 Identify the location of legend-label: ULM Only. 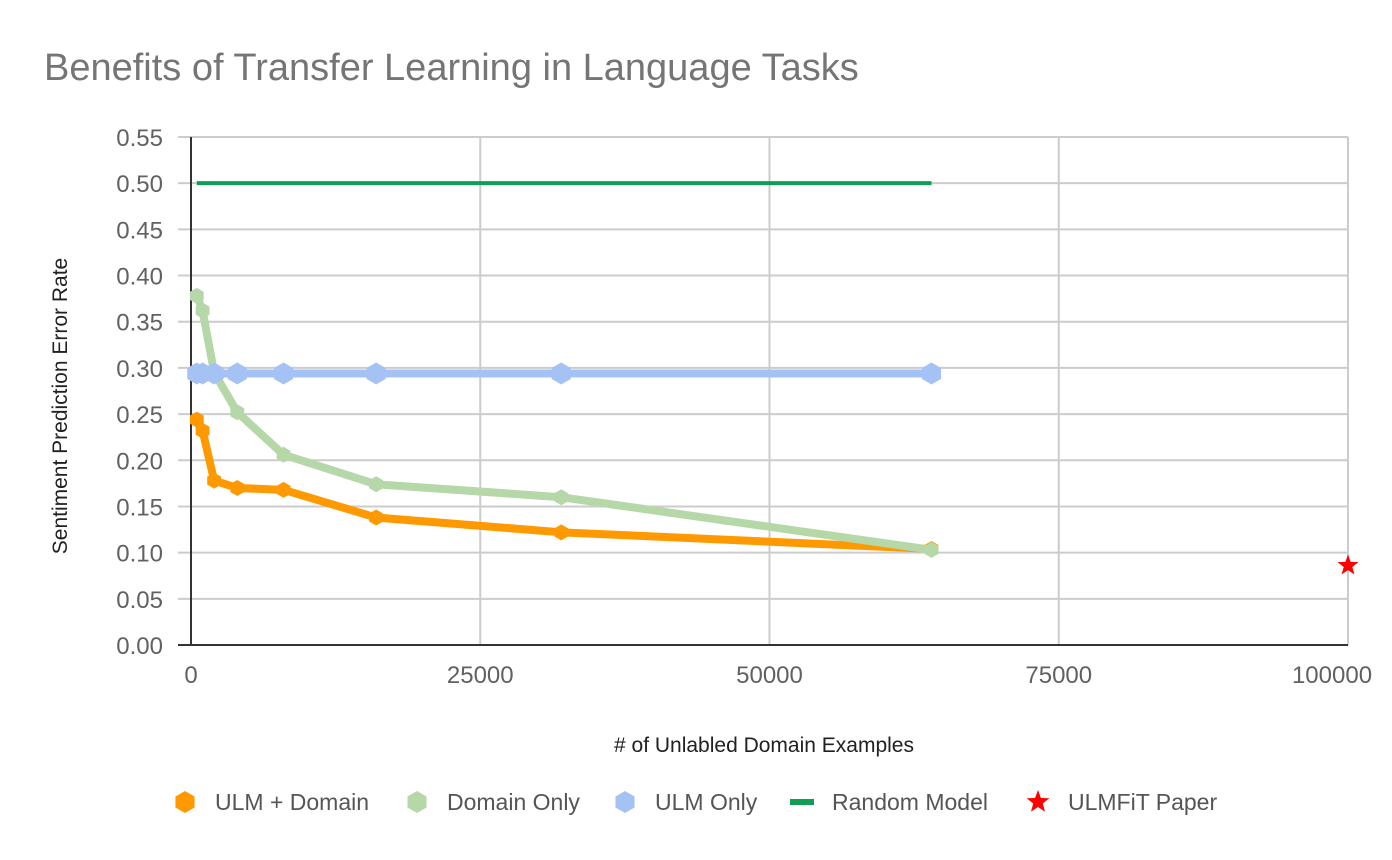
(706, 802).